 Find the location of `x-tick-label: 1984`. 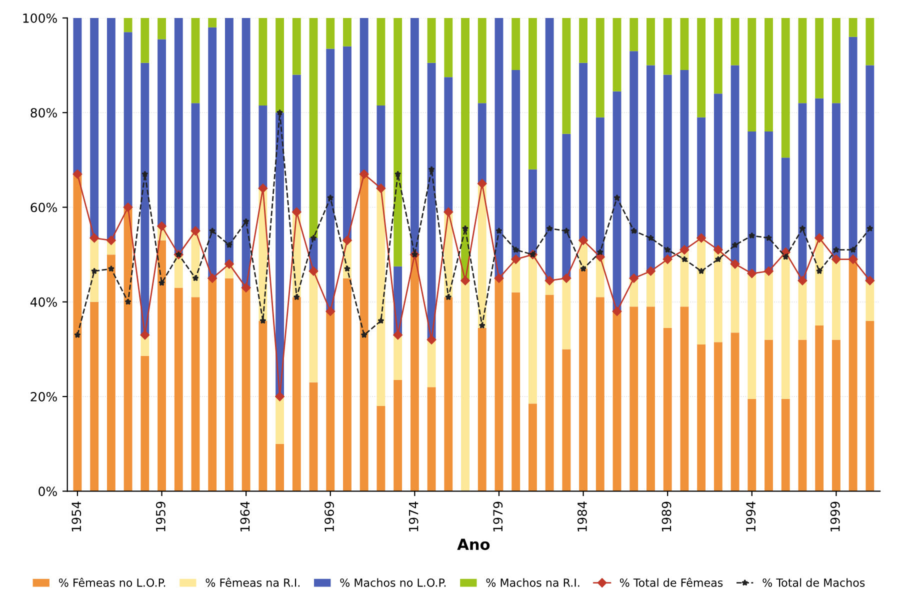

x-tick-label: 1984 is located at coordinates (582, 517).